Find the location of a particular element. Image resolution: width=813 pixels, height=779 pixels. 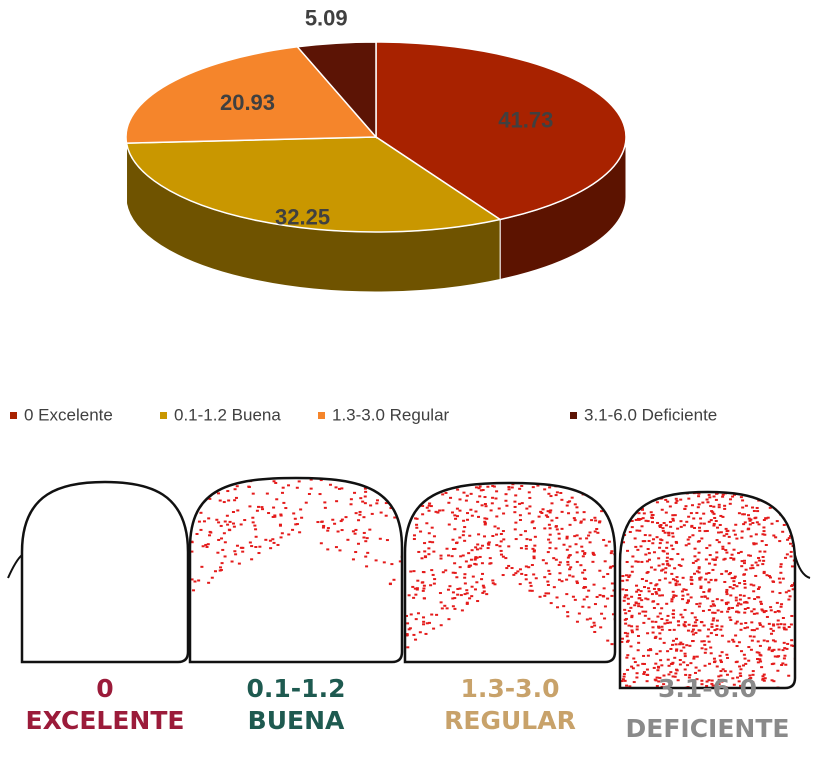

legend-label: 0.1-1.2 Buena is located at coordinates (227, 414).